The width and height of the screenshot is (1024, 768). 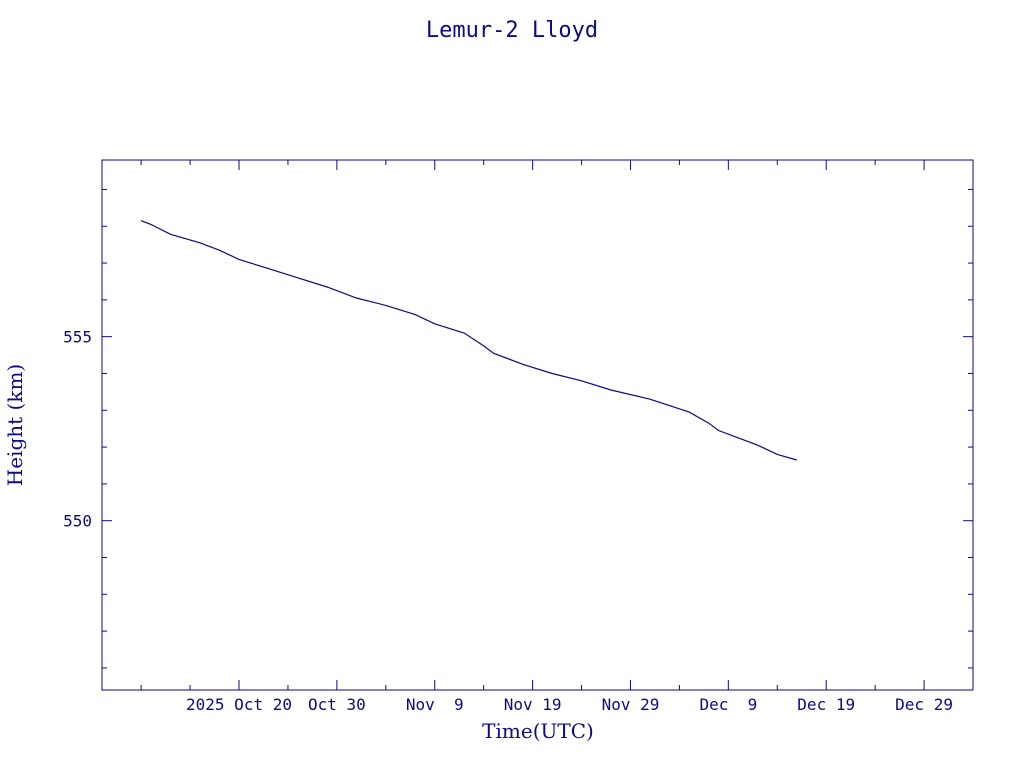 What do you see at coordinates (77, 521) in the screenshot?
I see `y-tick-label: 550` at bounding box center [77, 521].